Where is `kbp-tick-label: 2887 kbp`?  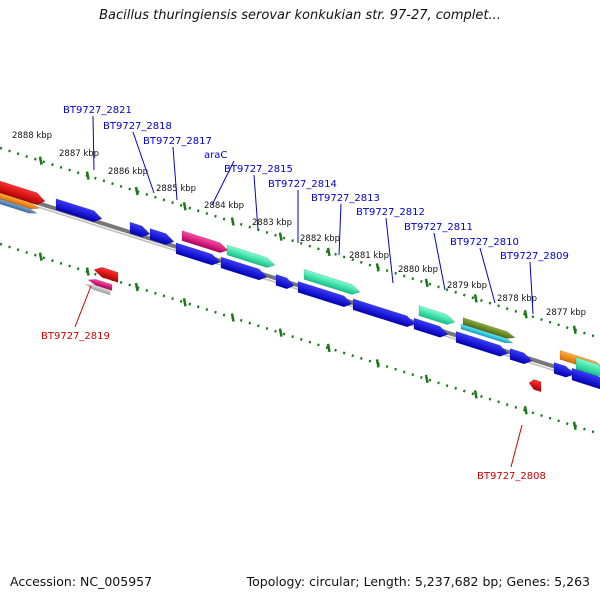 kbp-tick-label: 2887 kbp is located at coordinates (79, 154).